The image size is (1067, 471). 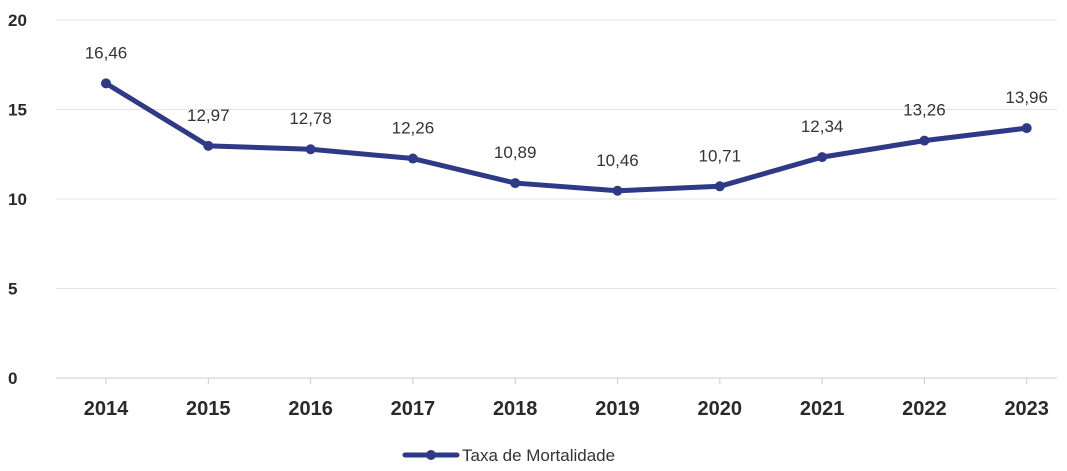 What do you see at coordinates (822, 126) in the screenshot?
I see `data-label: 12,34` at bounding box center [822, 126].